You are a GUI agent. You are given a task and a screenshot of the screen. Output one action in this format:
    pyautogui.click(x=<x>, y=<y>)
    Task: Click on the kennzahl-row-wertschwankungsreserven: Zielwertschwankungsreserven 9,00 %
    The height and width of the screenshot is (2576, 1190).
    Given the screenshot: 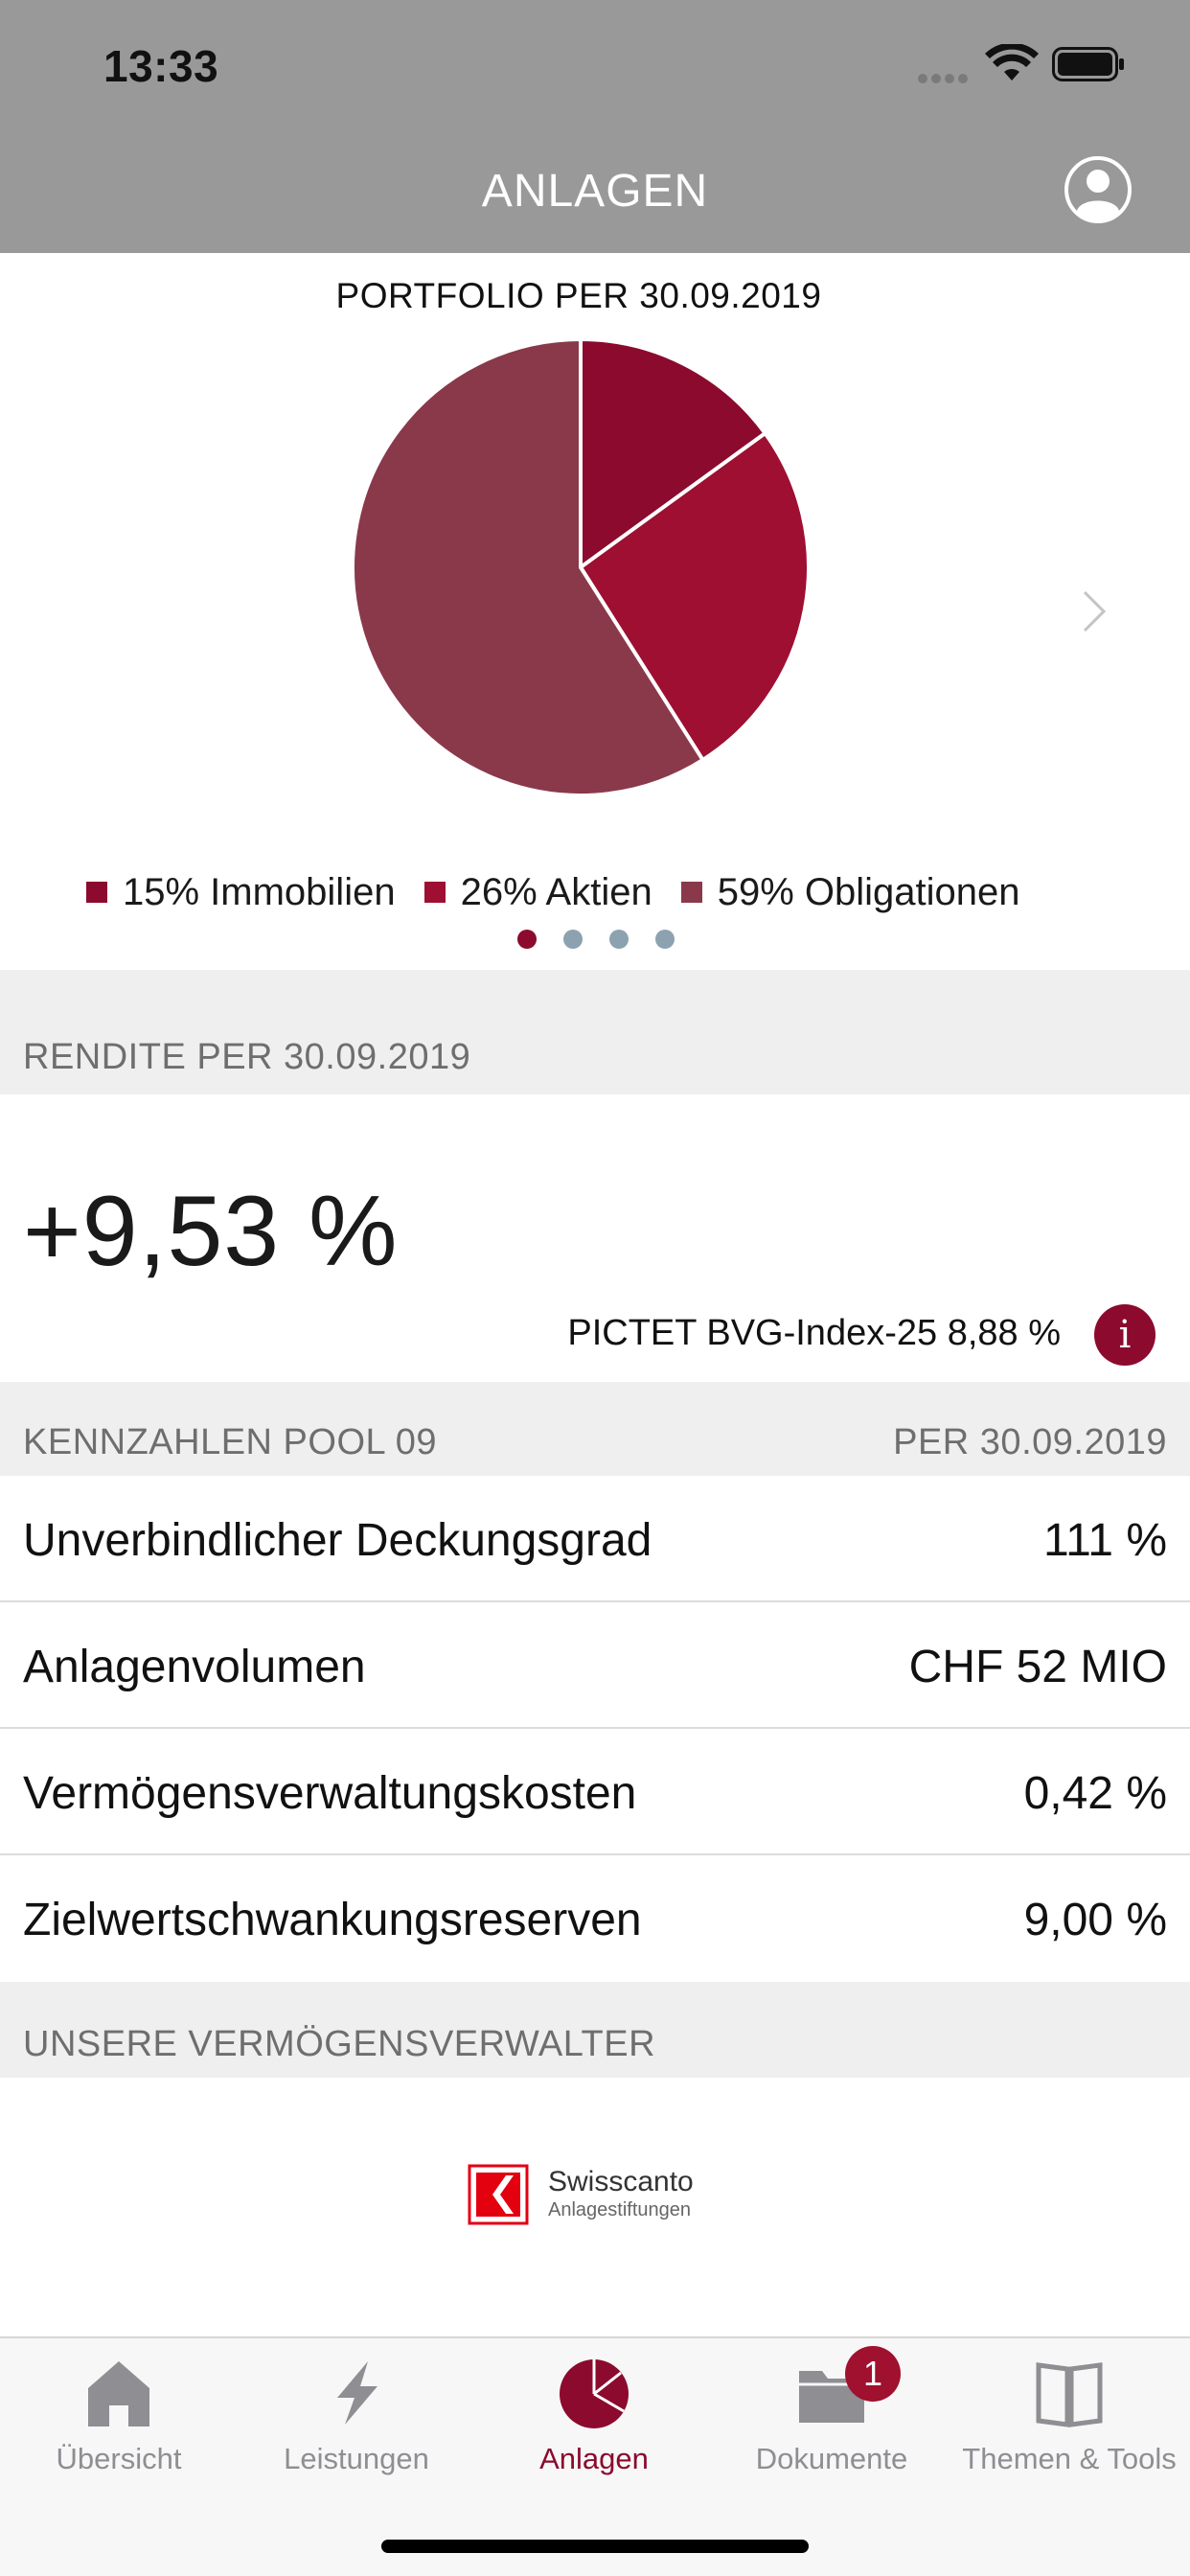 What is the action you would take?
    pyautogui.click(x=595, y=1918)
    